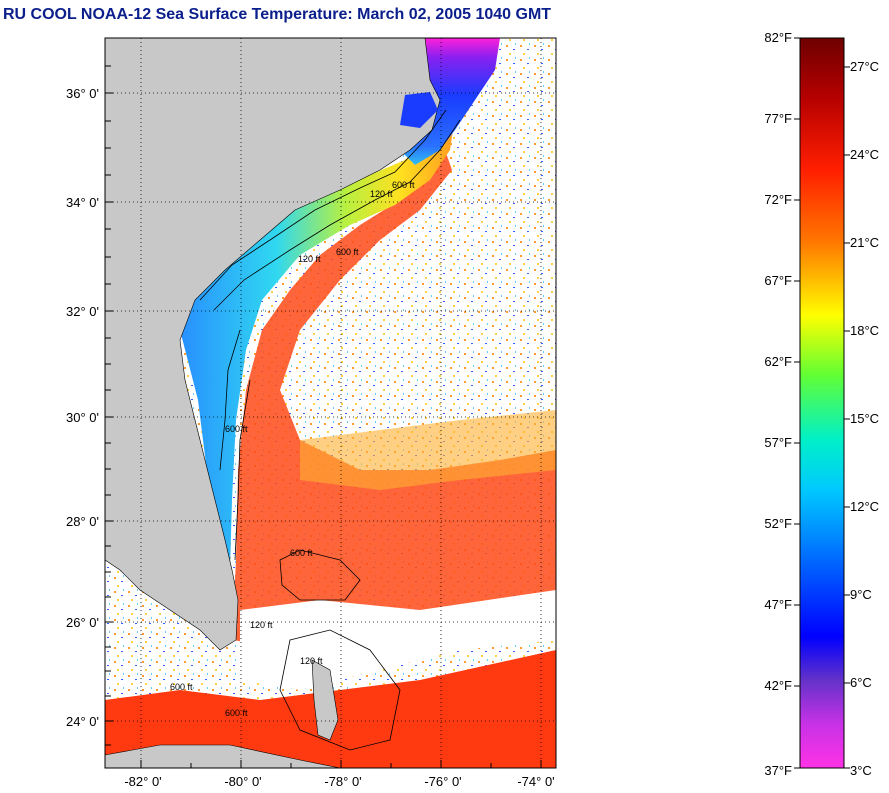 This screenshot has height=793, width=889. What do you see at coordinates (419, 110) in the screenshot?
I see `pamlico-sound` at bounding box center [419, 110].